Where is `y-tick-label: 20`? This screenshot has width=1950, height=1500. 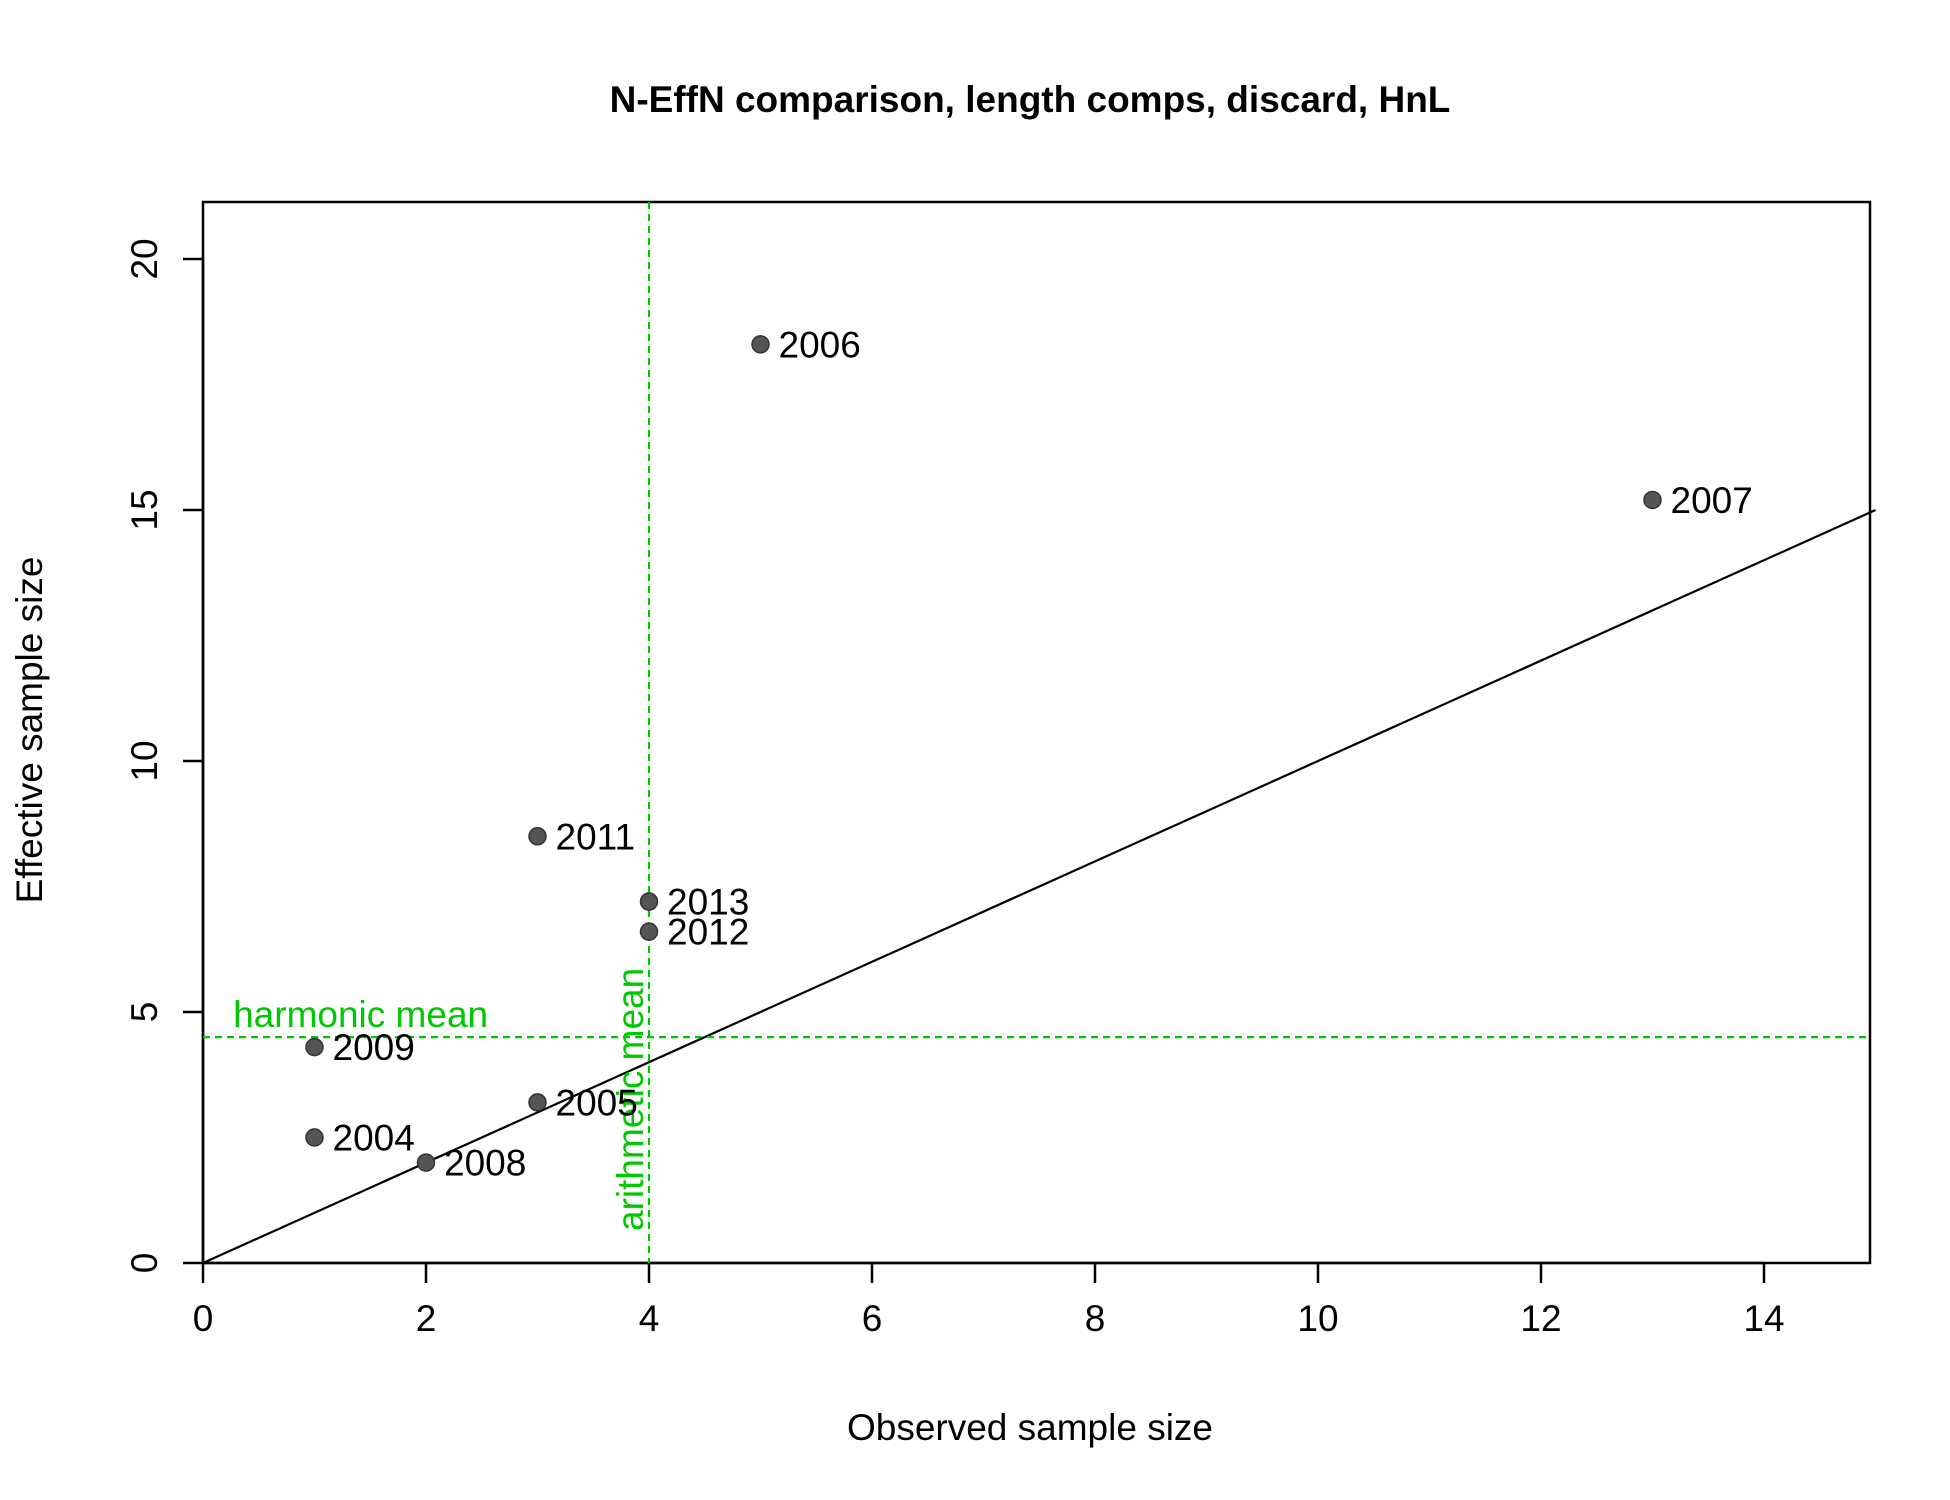 y-tick-label: 20 is located at coordinates (144, 258).